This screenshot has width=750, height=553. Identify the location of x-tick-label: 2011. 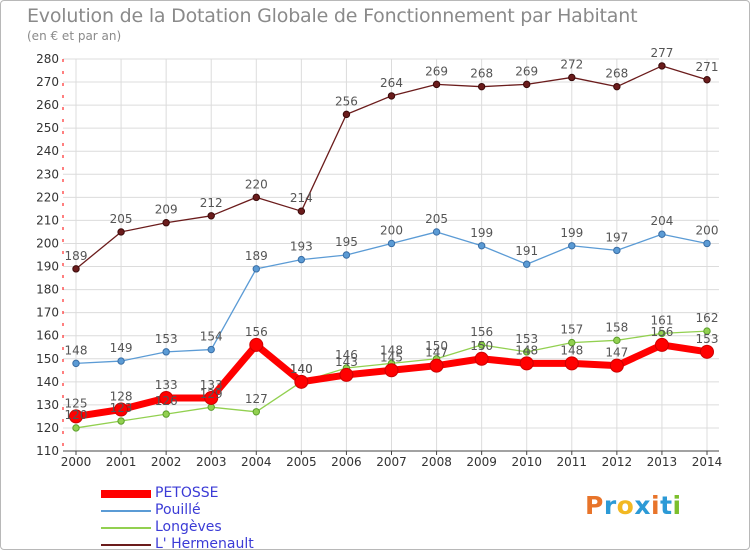
(572, 462).